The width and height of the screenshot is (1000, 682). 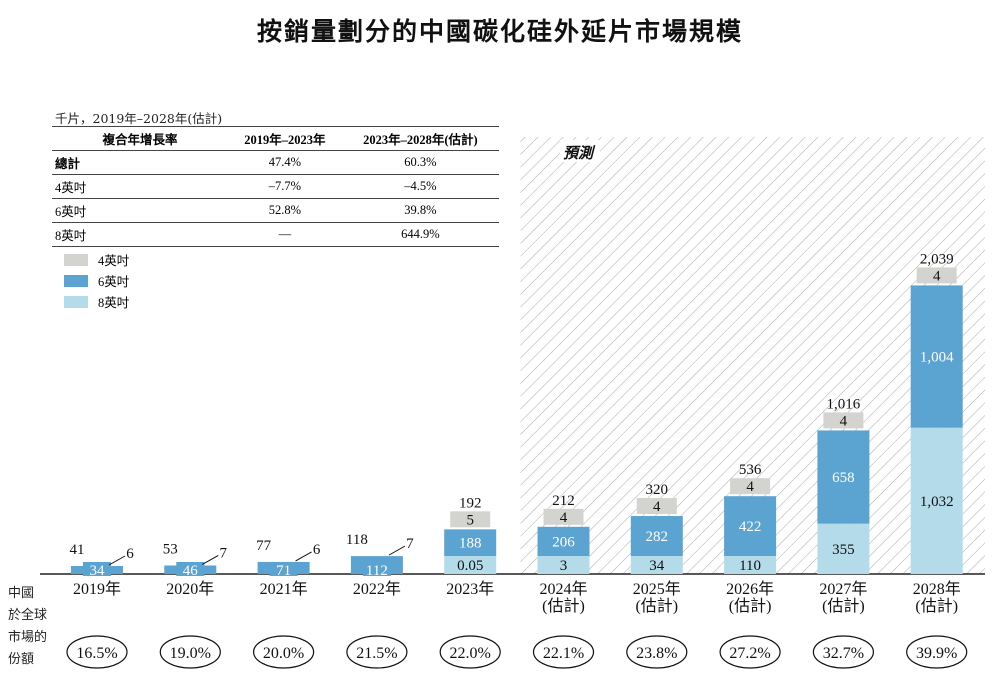 What do you see at coordinates (285, 234) in the screenshot?
I see `cell: —` at bounding box center [285, 234].